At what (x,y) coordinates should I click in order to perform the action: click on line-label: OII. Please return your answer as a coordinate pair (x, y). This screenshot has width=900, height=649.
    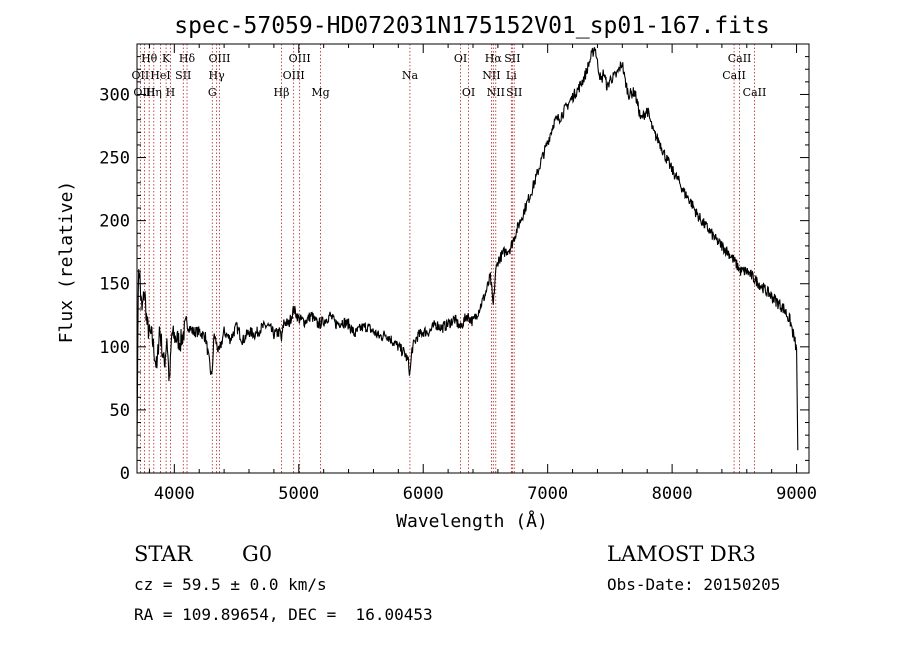
    Looking at the image, I should click on (141, 75).